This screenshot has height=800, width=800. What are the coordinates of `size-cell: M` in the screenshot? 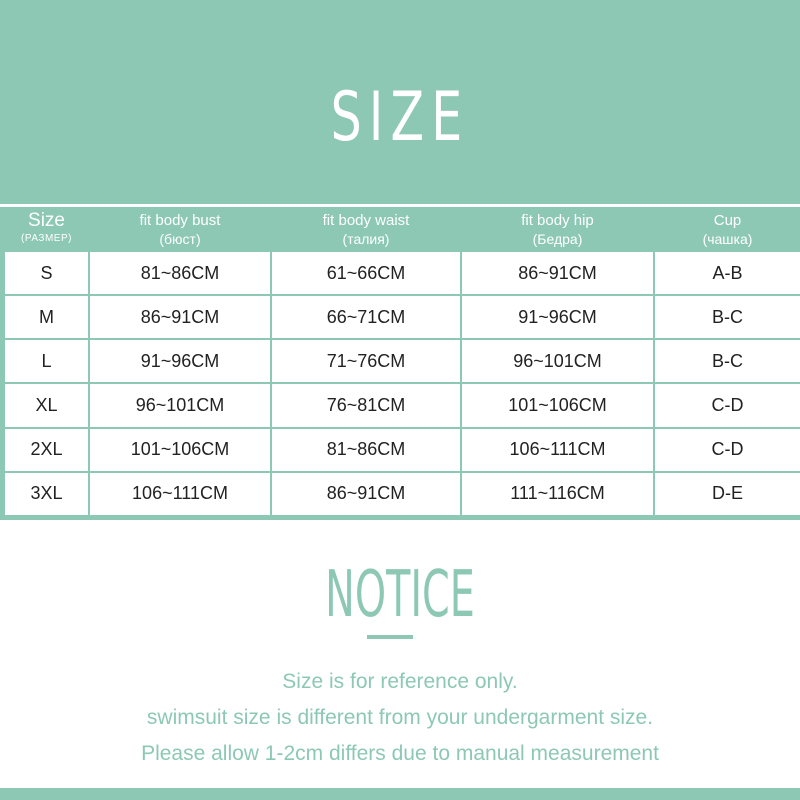 It's located at (46, 317).